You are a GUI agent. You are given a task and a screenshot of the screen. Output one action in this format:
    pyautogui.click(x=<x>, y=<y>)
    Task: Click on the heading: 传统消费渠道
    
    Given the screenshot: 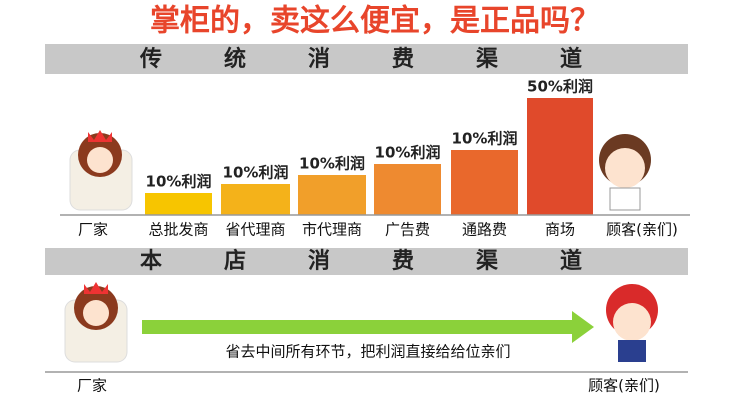 What is the action you would take?
    pyautogui.click(x=391, y=59)
    